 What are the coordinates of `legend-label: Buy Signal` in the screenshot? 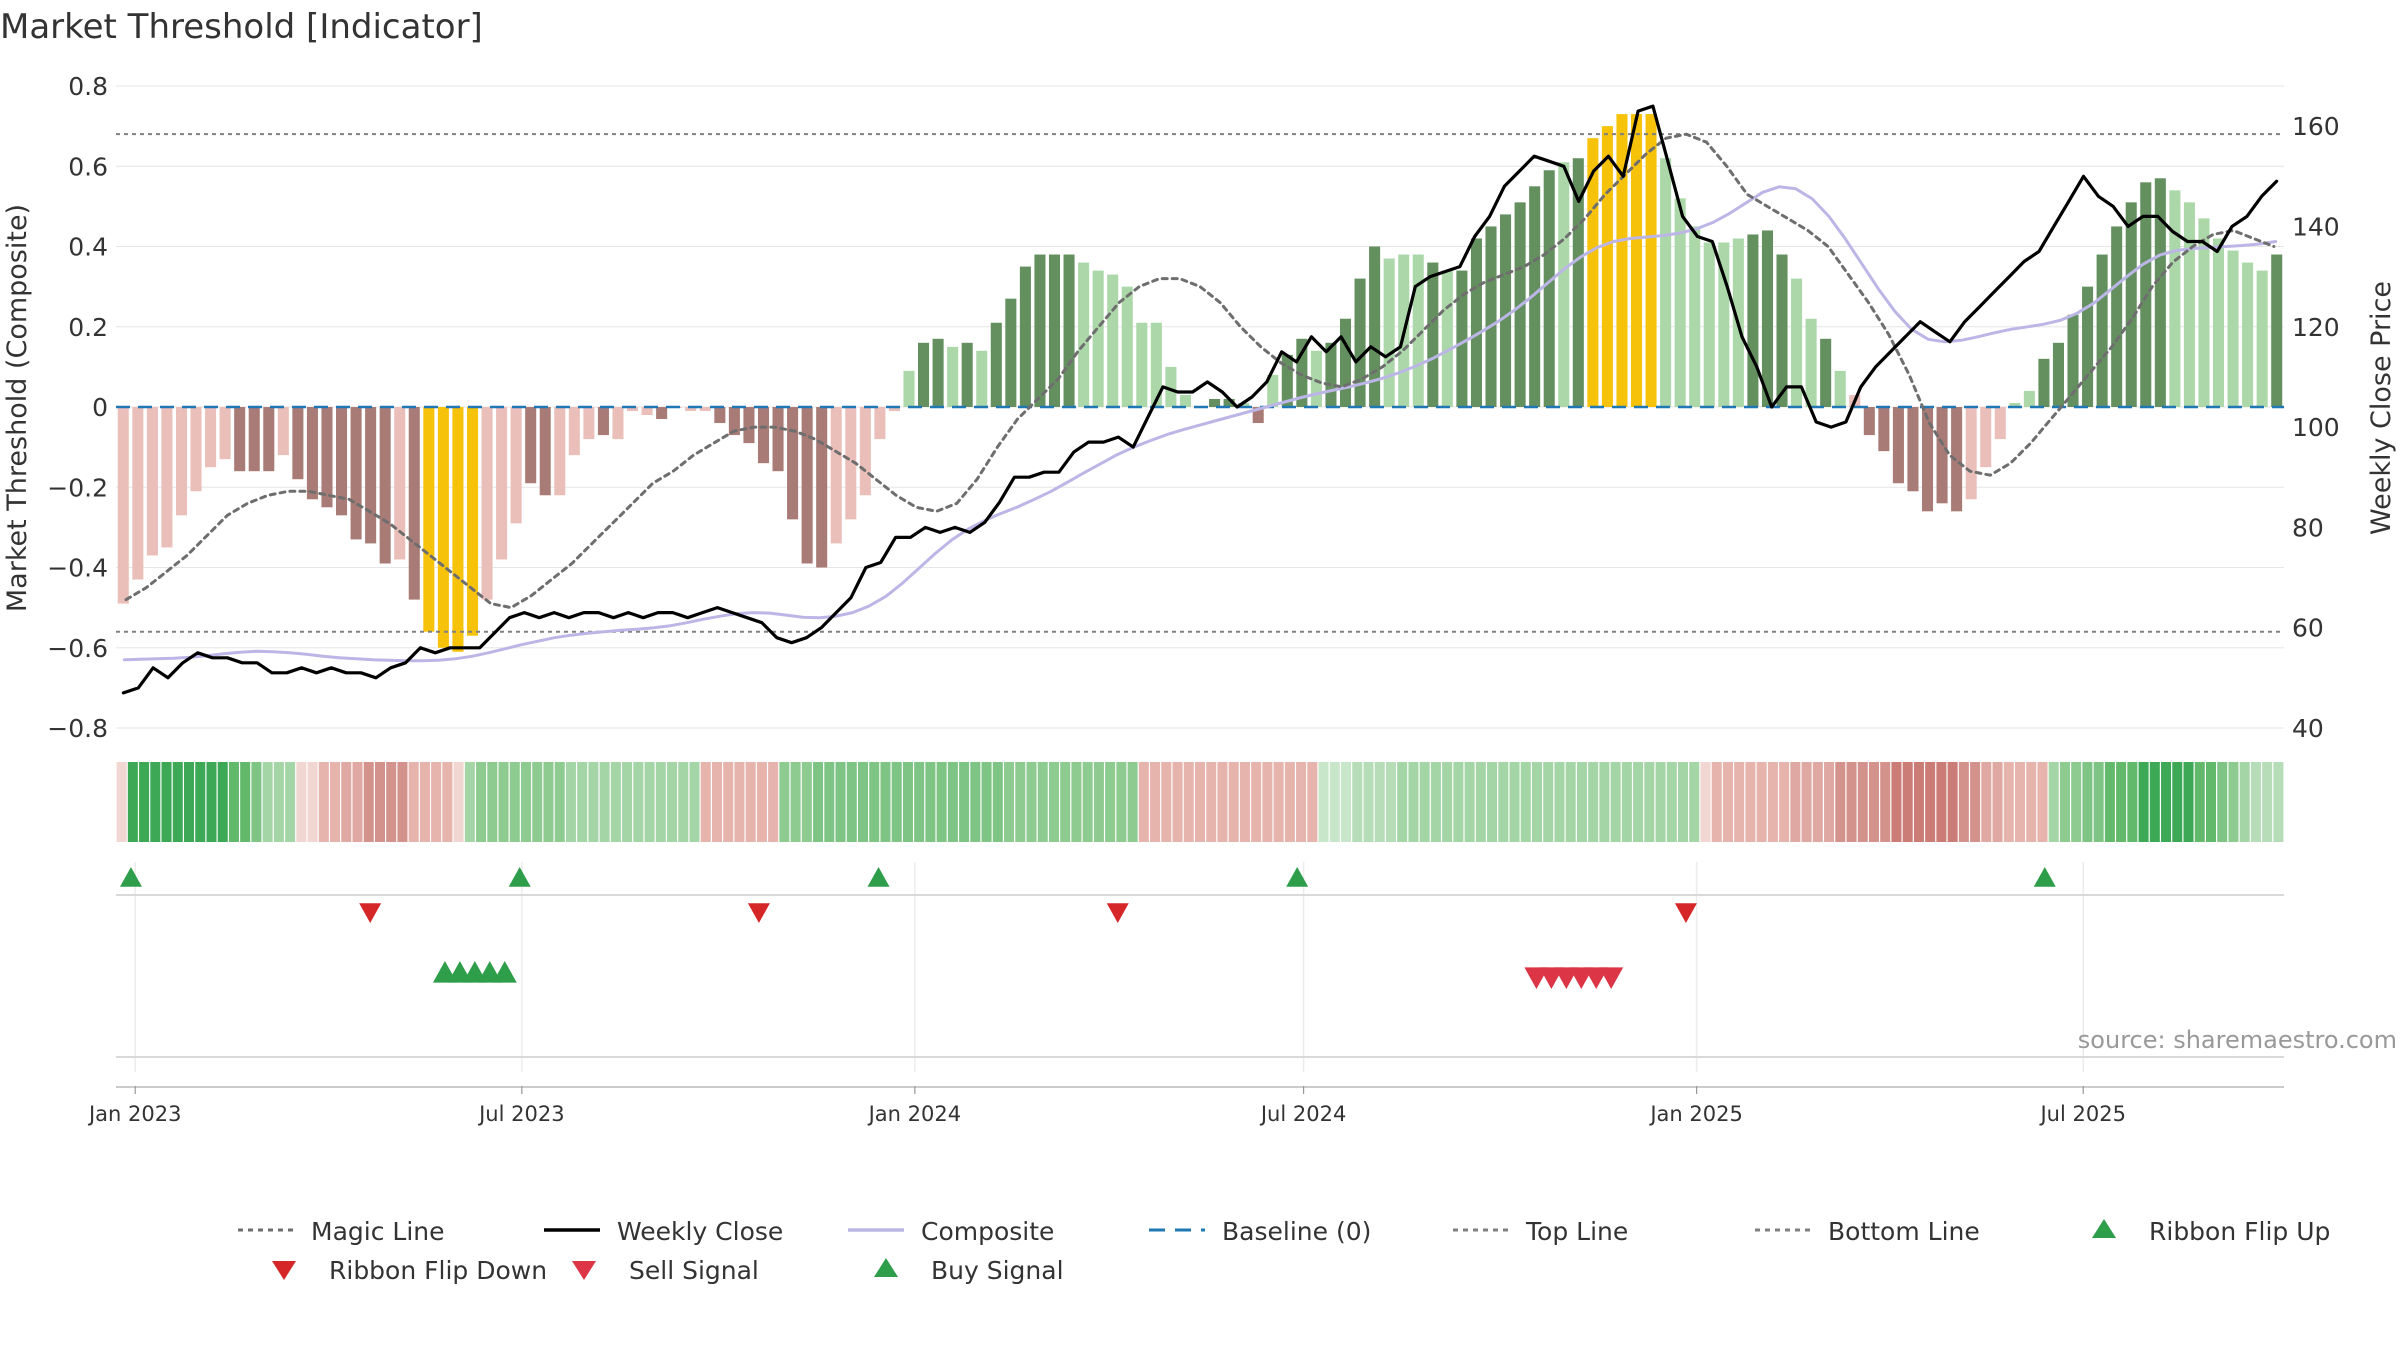 It's located at (997, 1270).